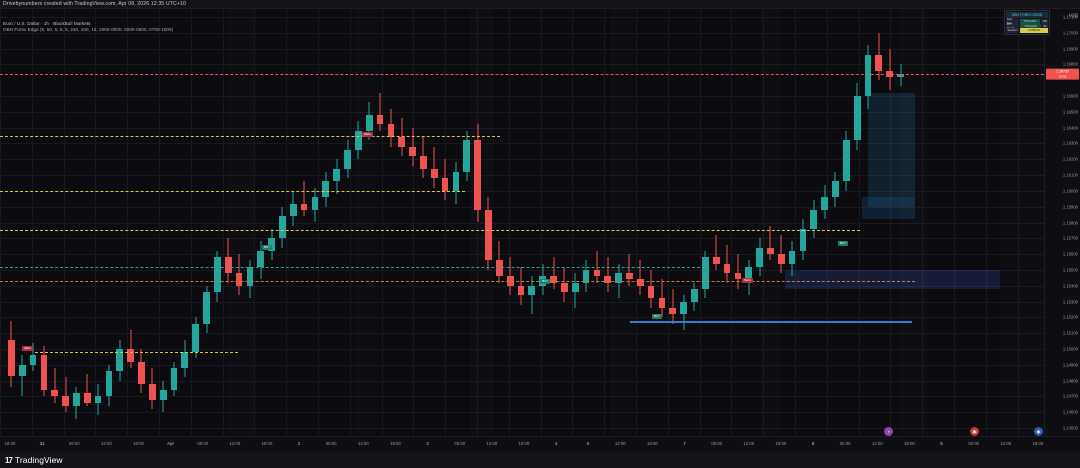  What do you see at coordinates (430, 231) in the screenshot?
I see `resistance-lower` at bounding box center [430, 231].